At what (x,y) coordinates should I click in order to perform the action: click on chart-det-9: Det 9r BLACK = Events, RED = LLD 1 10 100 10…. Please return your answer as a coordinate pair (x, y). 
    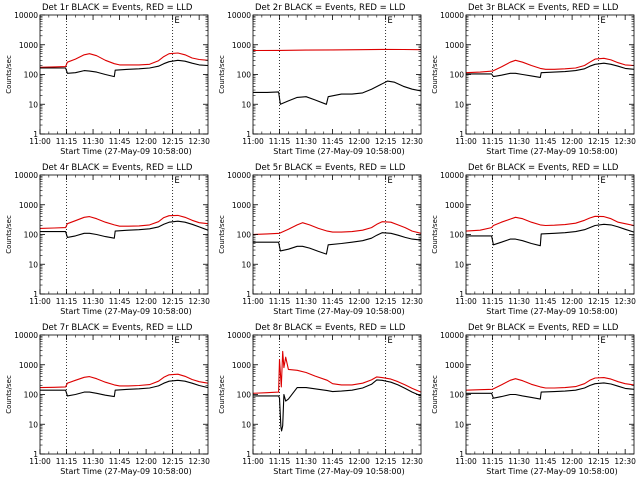
    Looking at the image, I should click on (533, 399).